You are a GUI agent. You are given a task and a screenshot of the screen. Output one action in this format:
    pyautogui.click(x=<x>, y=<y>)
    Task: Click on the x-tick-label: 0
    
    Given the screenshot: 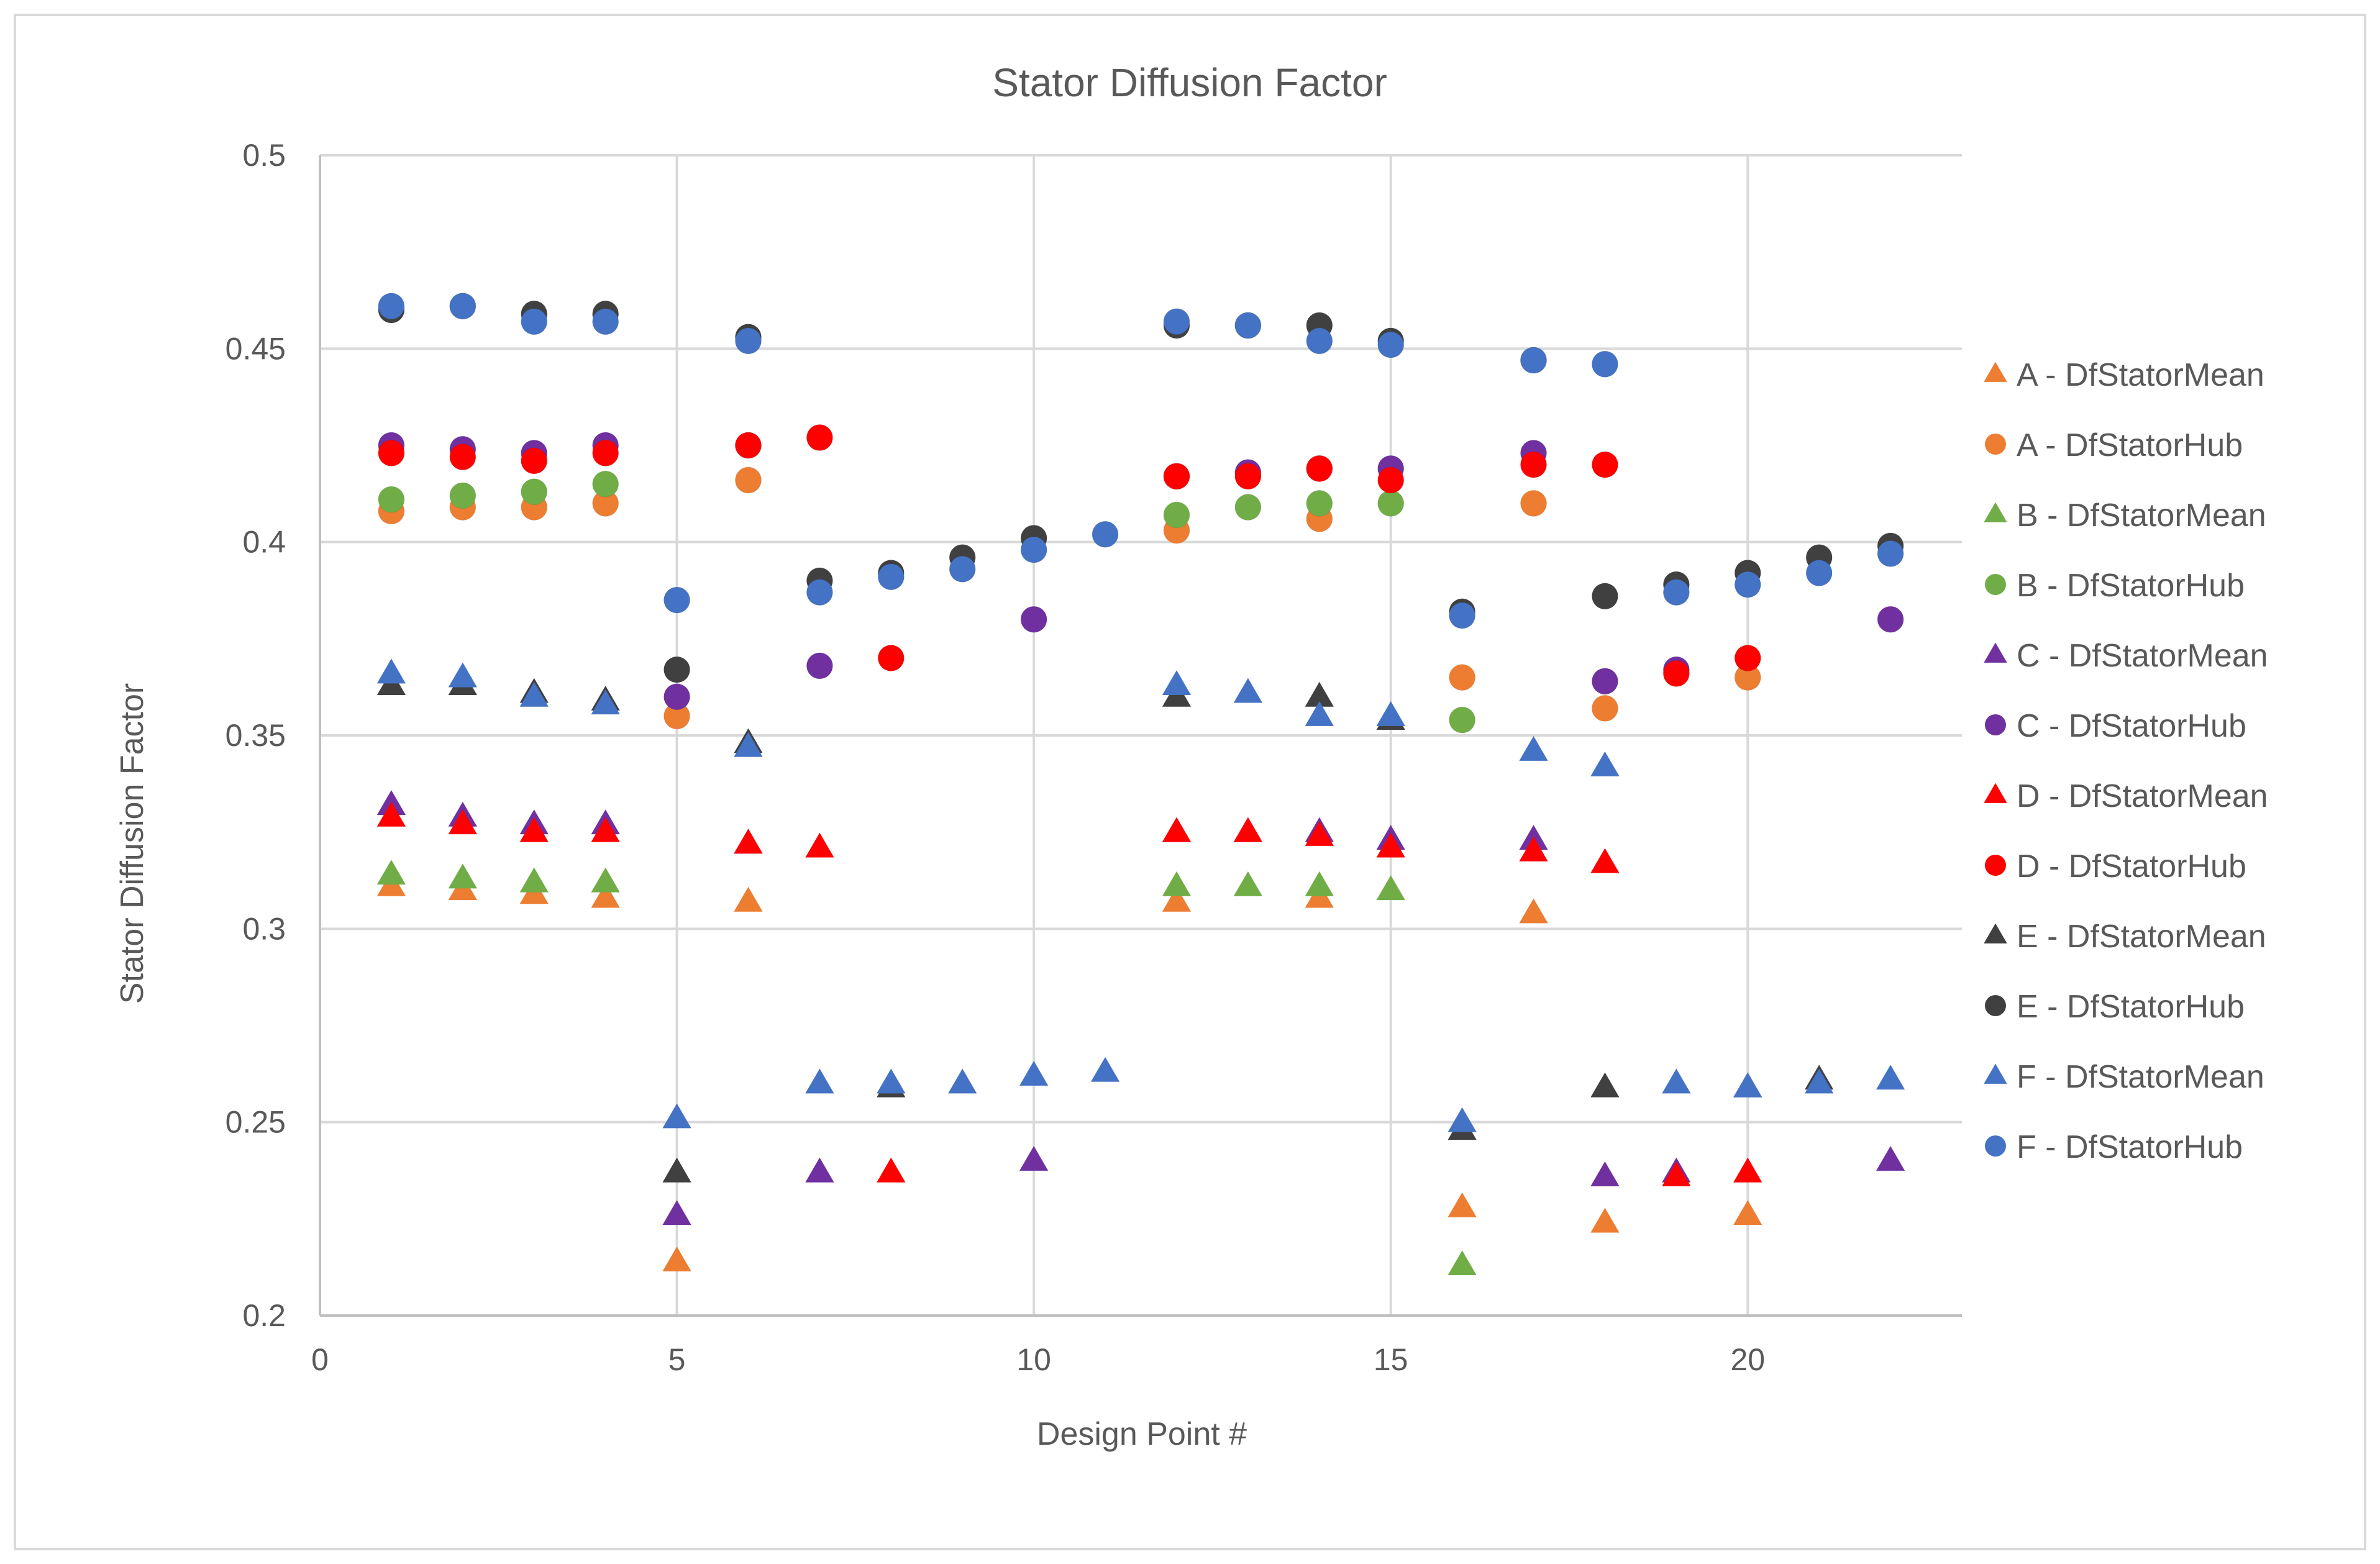 What is the action you would take?
    pyautogui.click(x=320, y=1359)
    